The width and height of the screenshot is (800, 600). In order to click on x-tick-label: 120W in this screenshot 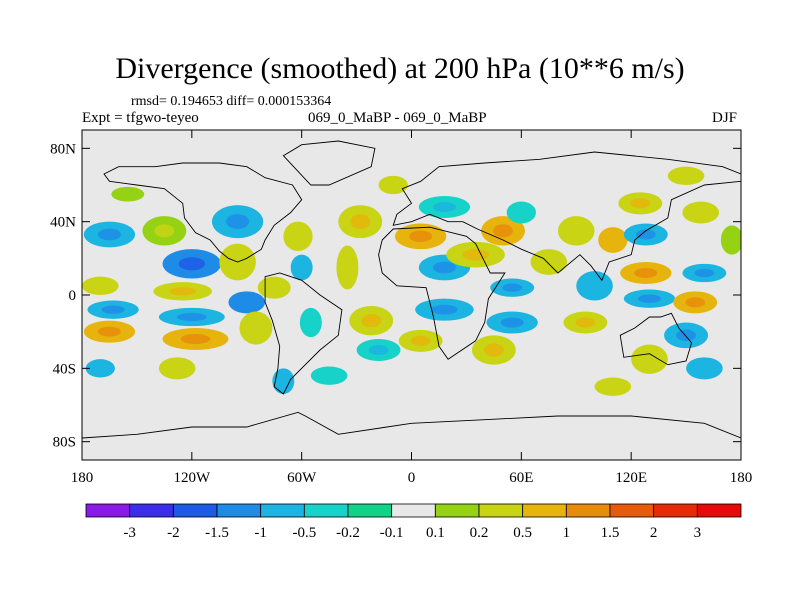, I will do `click(192, 478)`.